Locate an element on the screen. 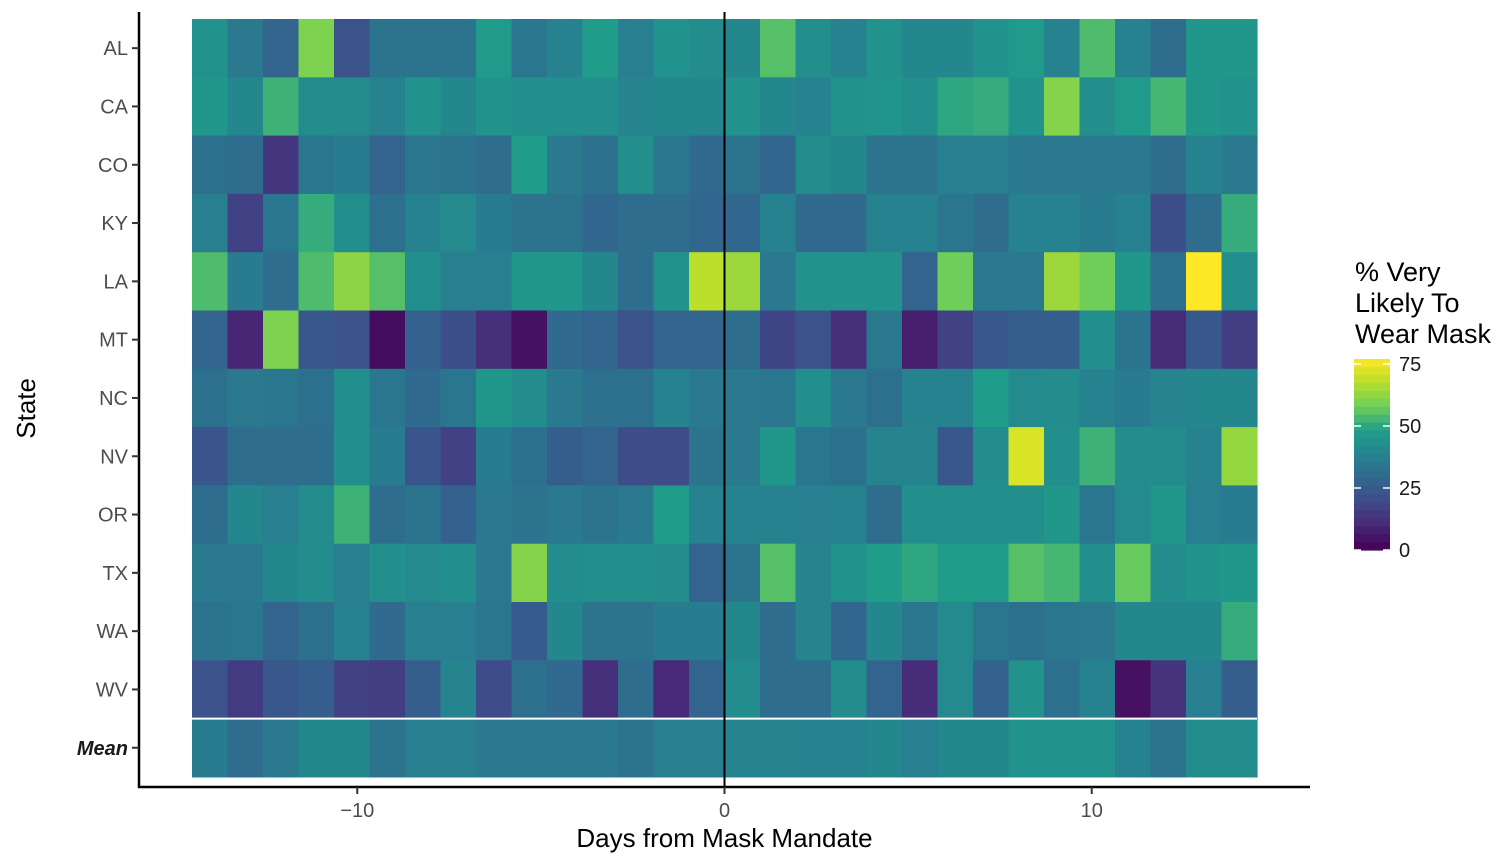  color-legend: % Very Likely To Wear Mask 0 25 50 75 is located at coordinates (1423, 409).